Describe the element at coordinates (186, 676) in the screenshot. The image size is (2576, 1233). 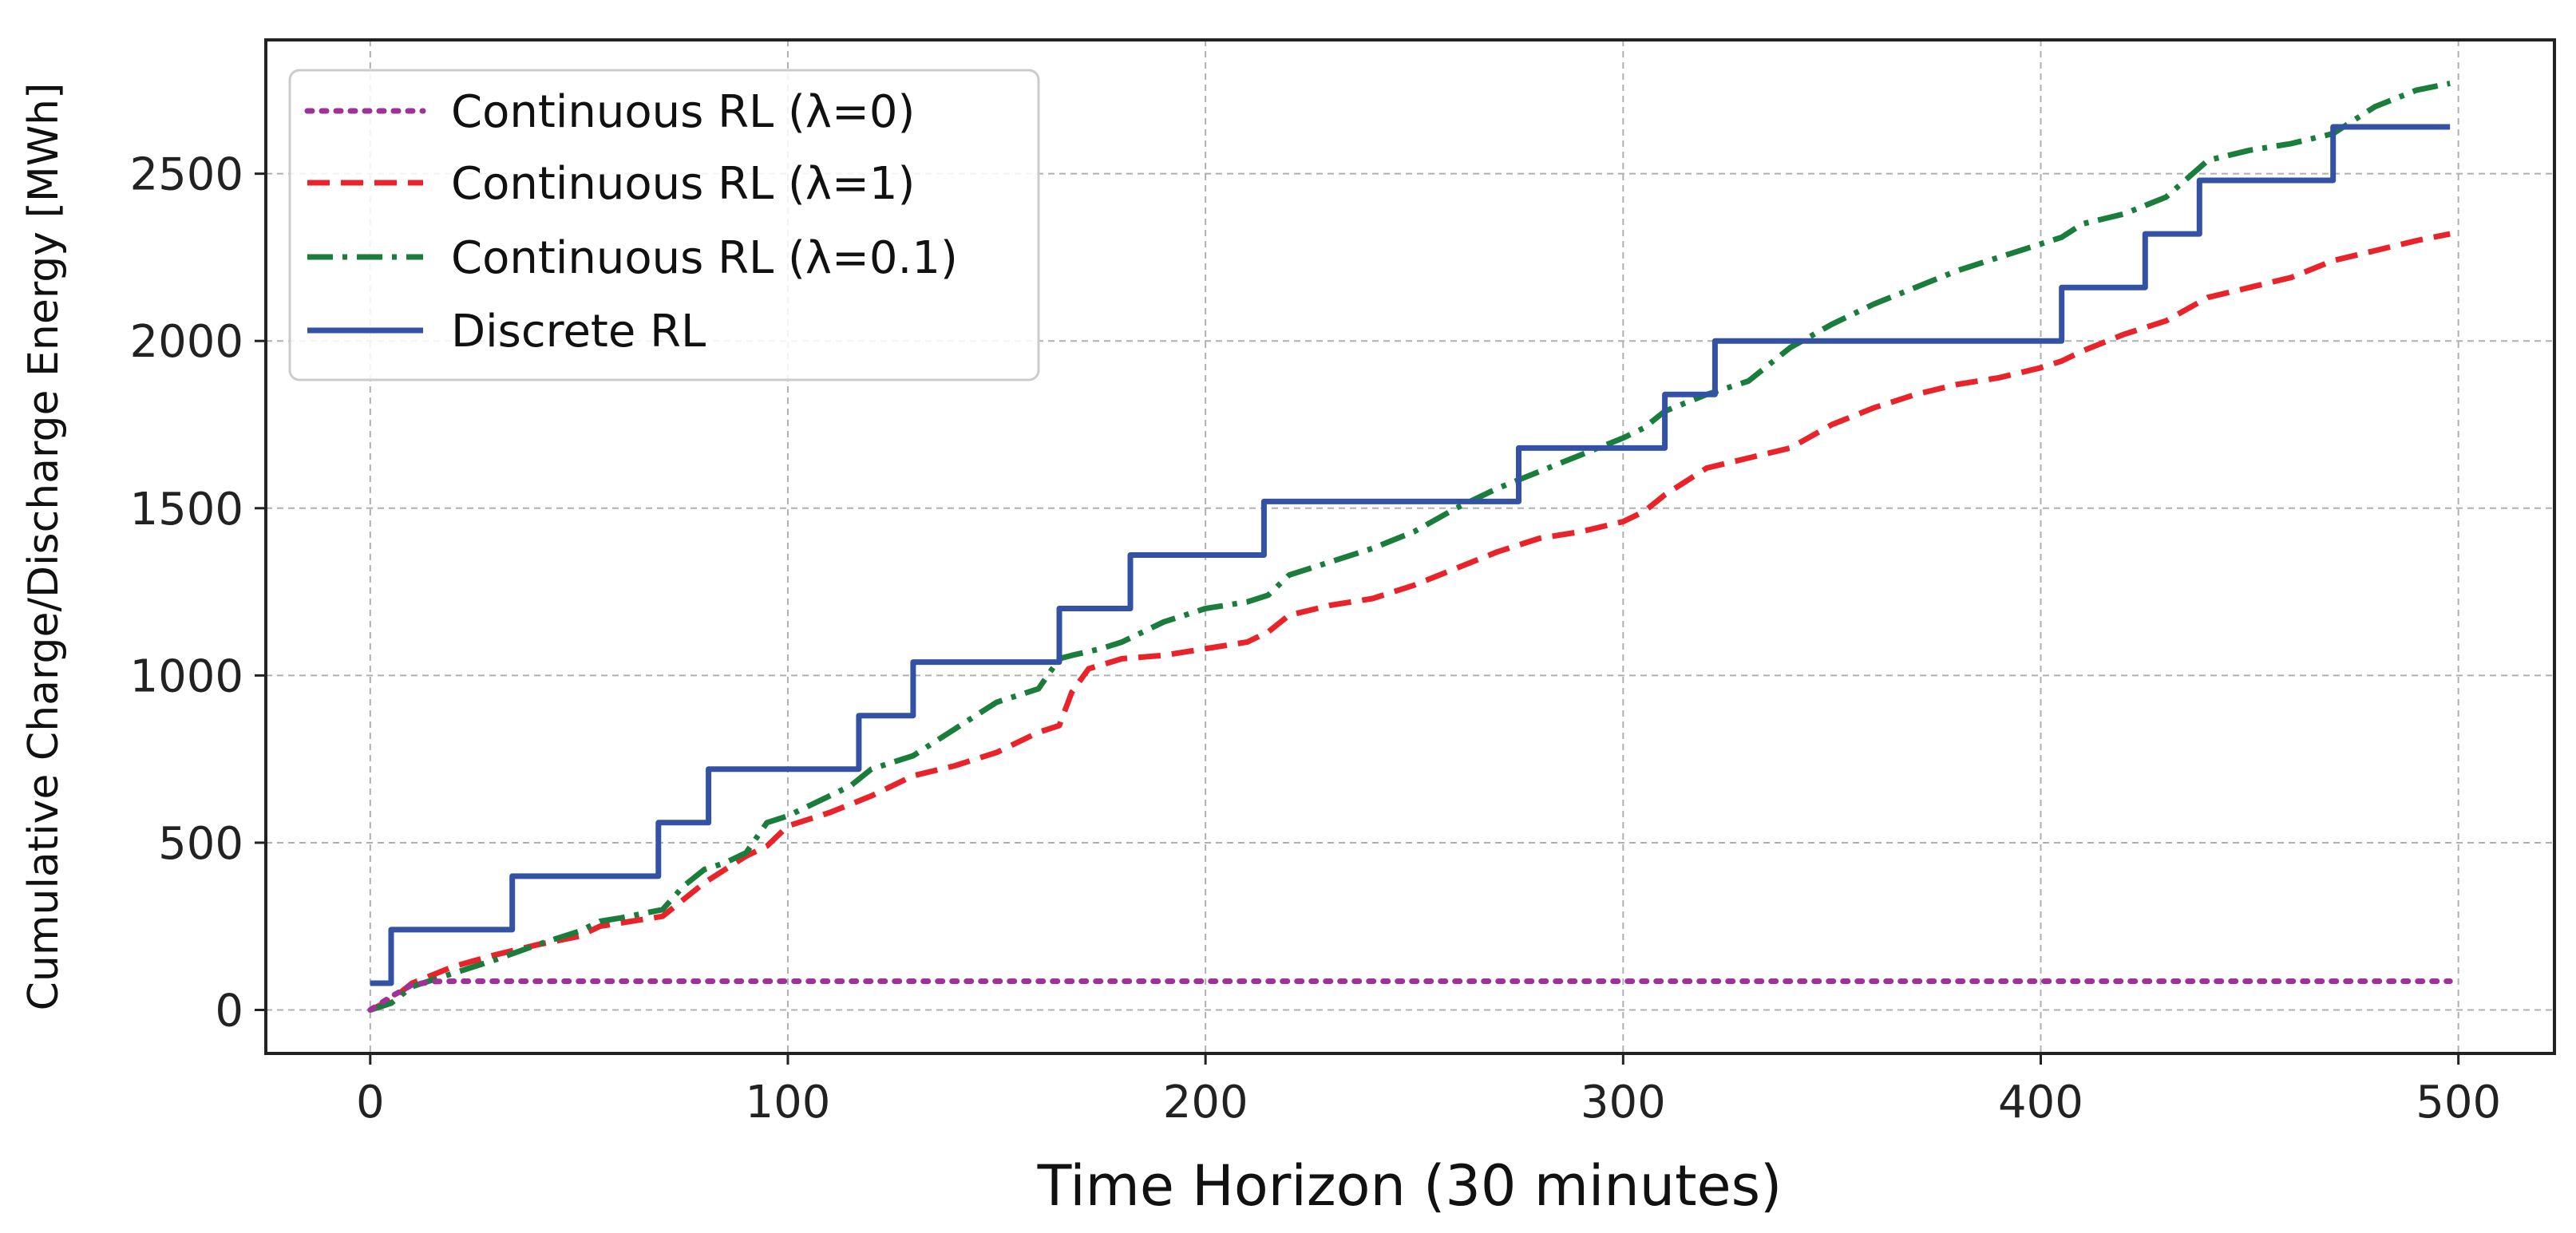
I see `y-tick-label: 1000` at that location.